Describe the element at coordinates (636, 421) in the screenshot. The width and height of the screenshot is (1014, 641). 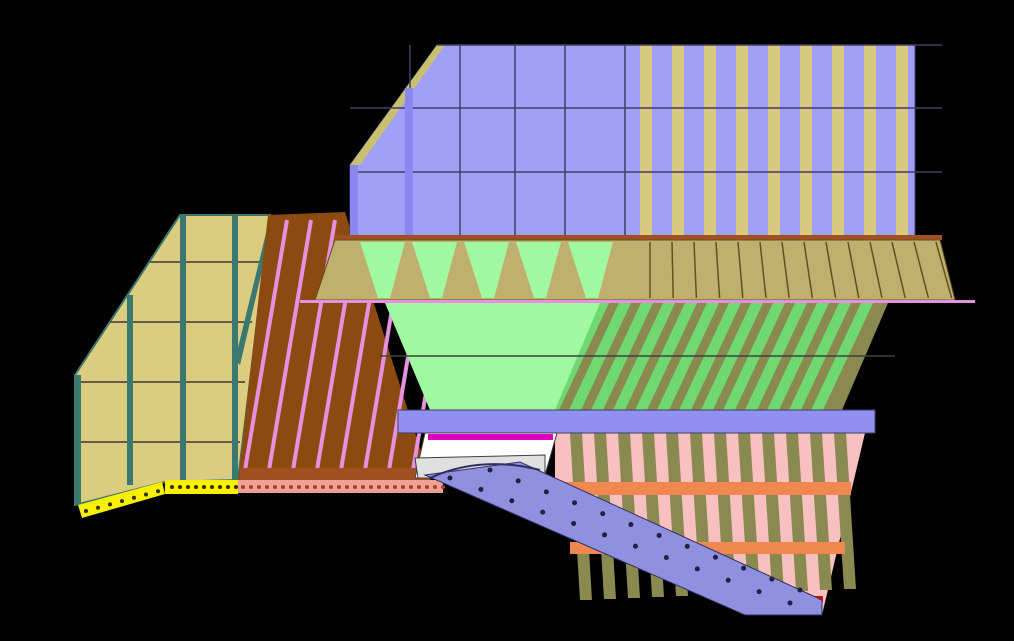
I see `blue-beam` at that location.